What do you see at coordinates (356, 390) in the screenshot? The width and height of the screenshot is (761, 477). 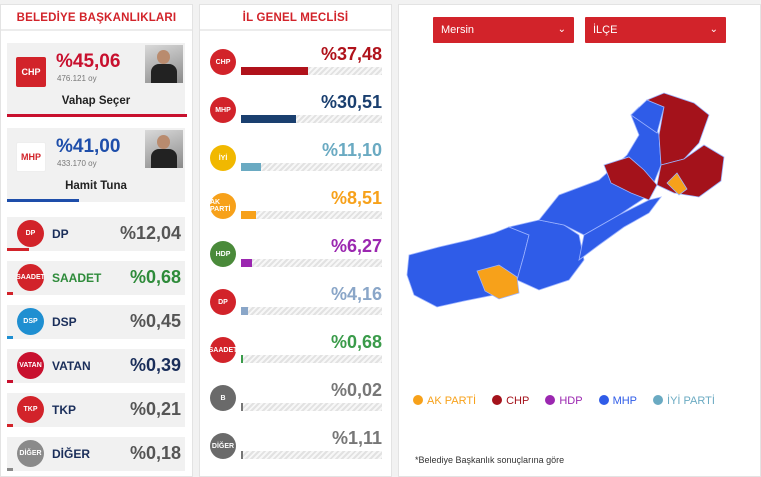 I see `council-percent: %0,02` at bounding box center [356, 390].